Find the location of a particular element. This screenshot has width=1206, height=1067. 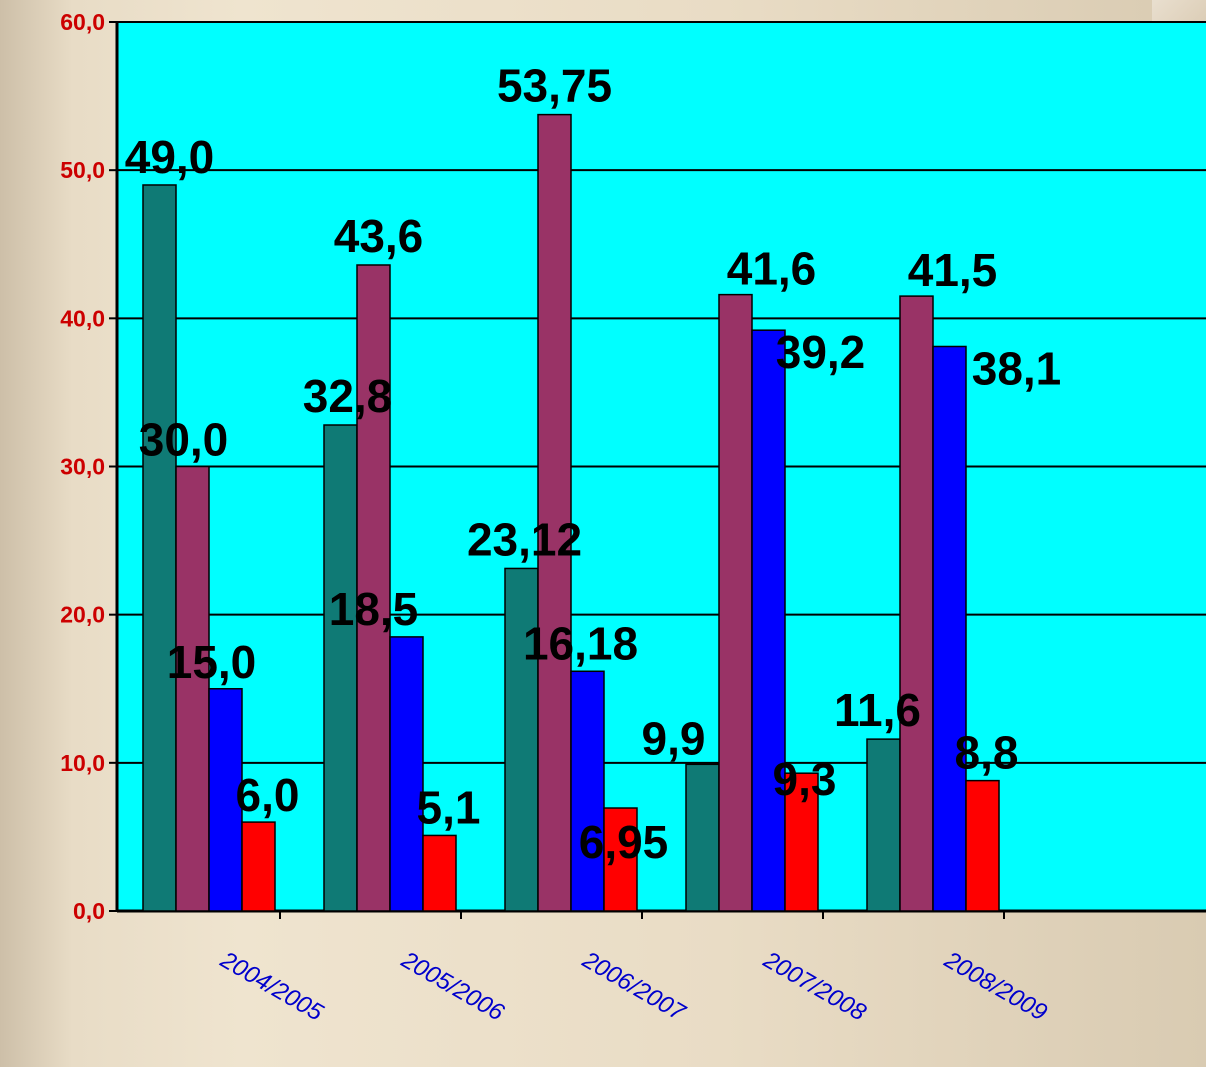

data-label: 49,0 is located at coordinates (170, 157).